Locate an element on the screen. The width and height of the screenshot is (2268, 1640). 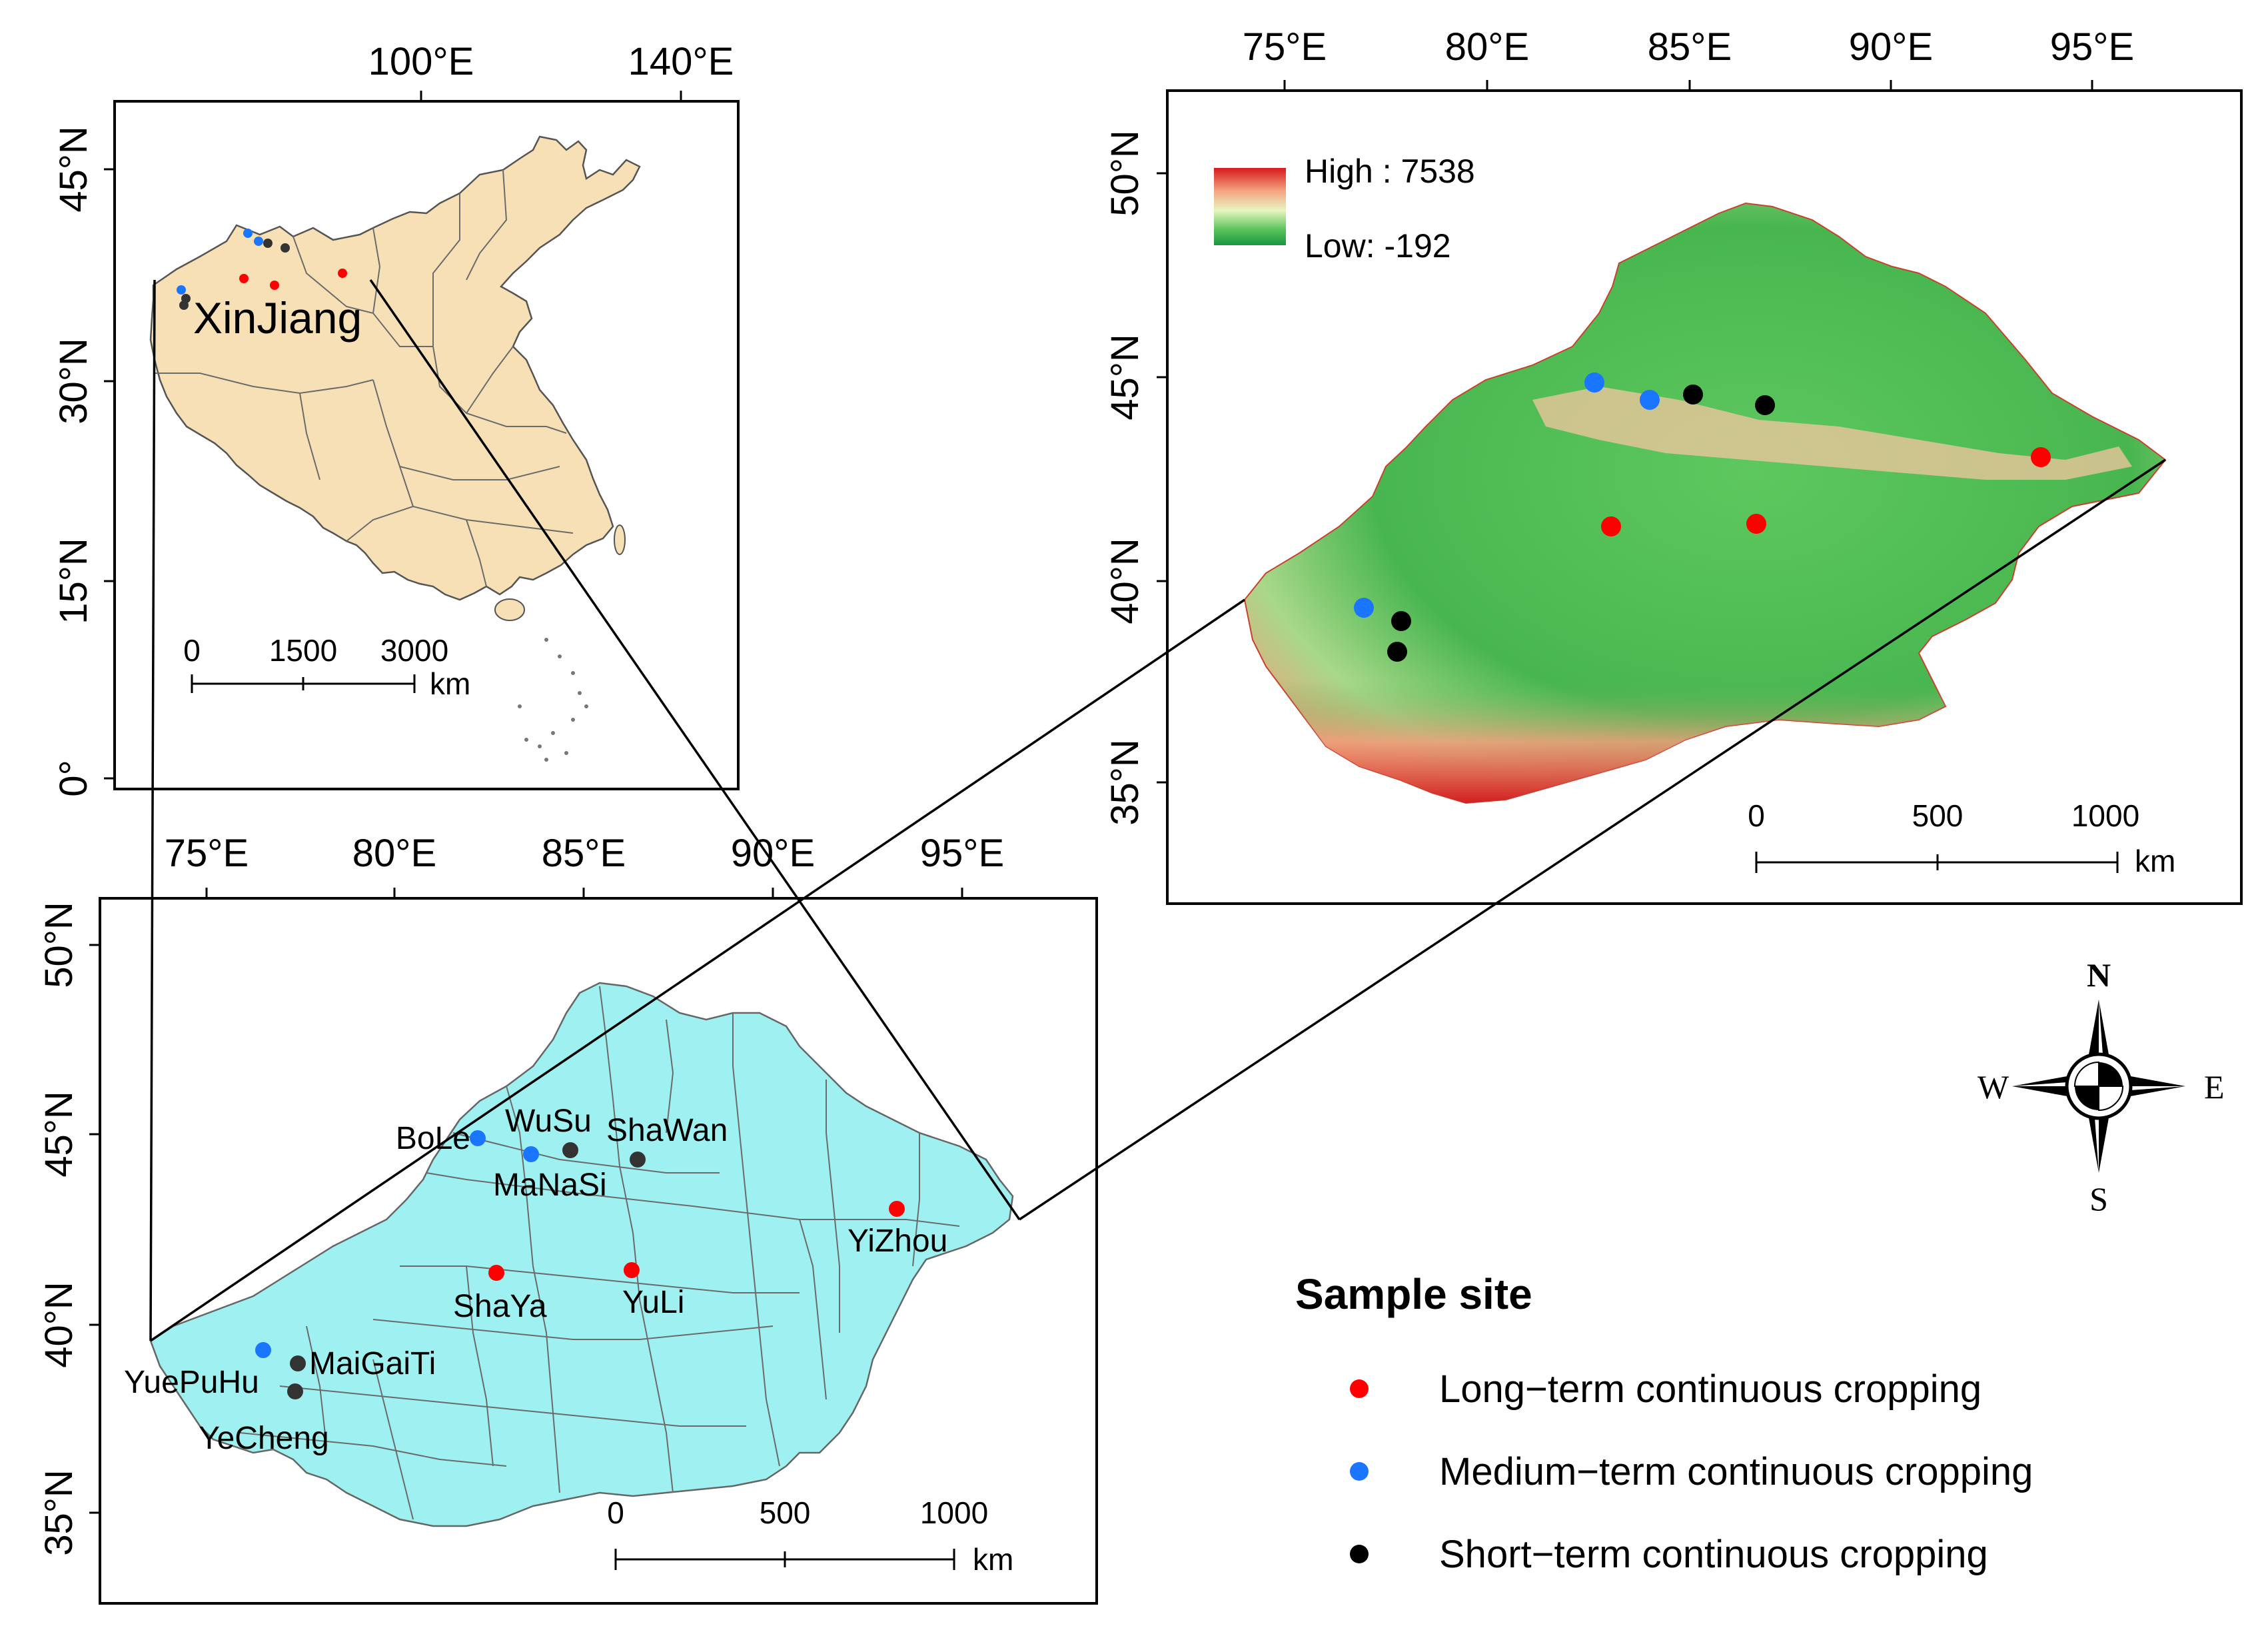
china-inset-frame is located at coordinates (426, 445).